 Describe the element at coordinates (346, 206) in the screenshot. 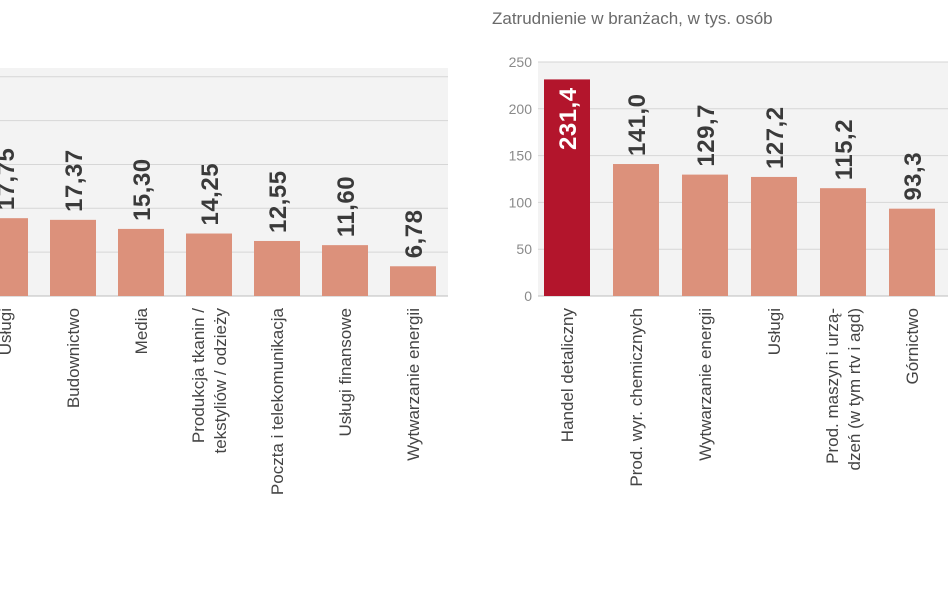

I see `value-label: 11,60` at that location.